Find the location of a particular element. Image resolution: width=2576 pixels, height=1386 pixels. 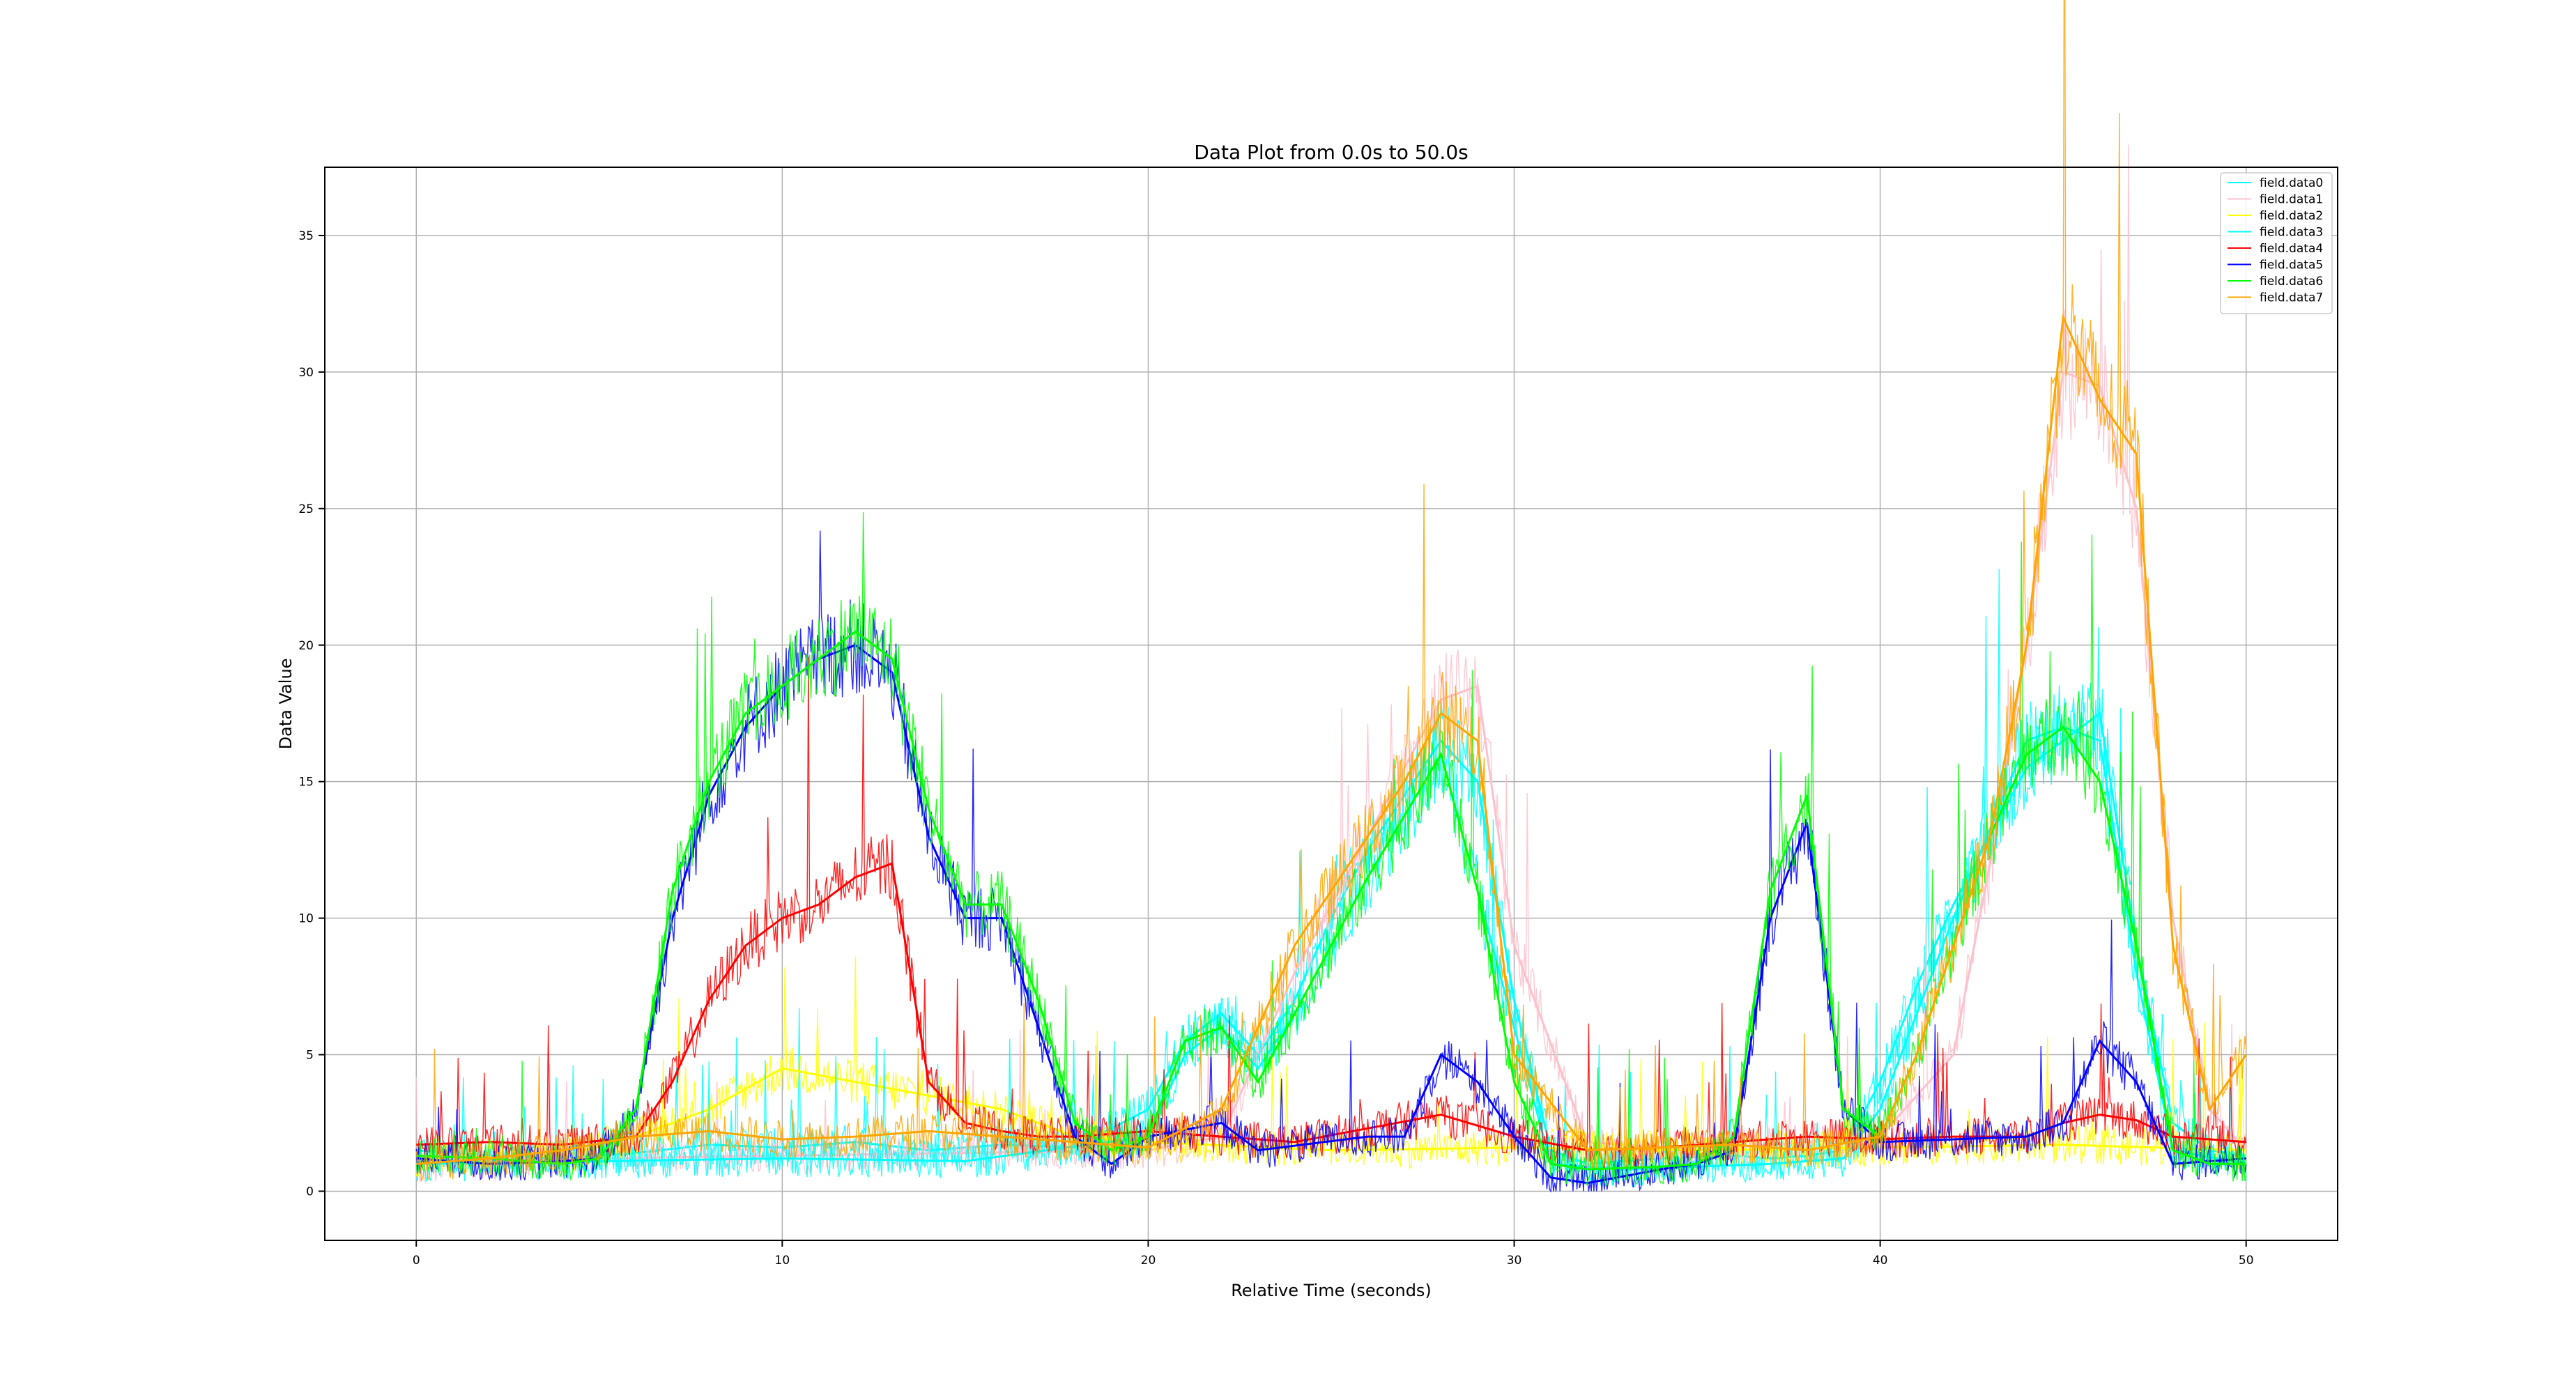

legend-label: field.data6 is located at coordinates (2291, 281).